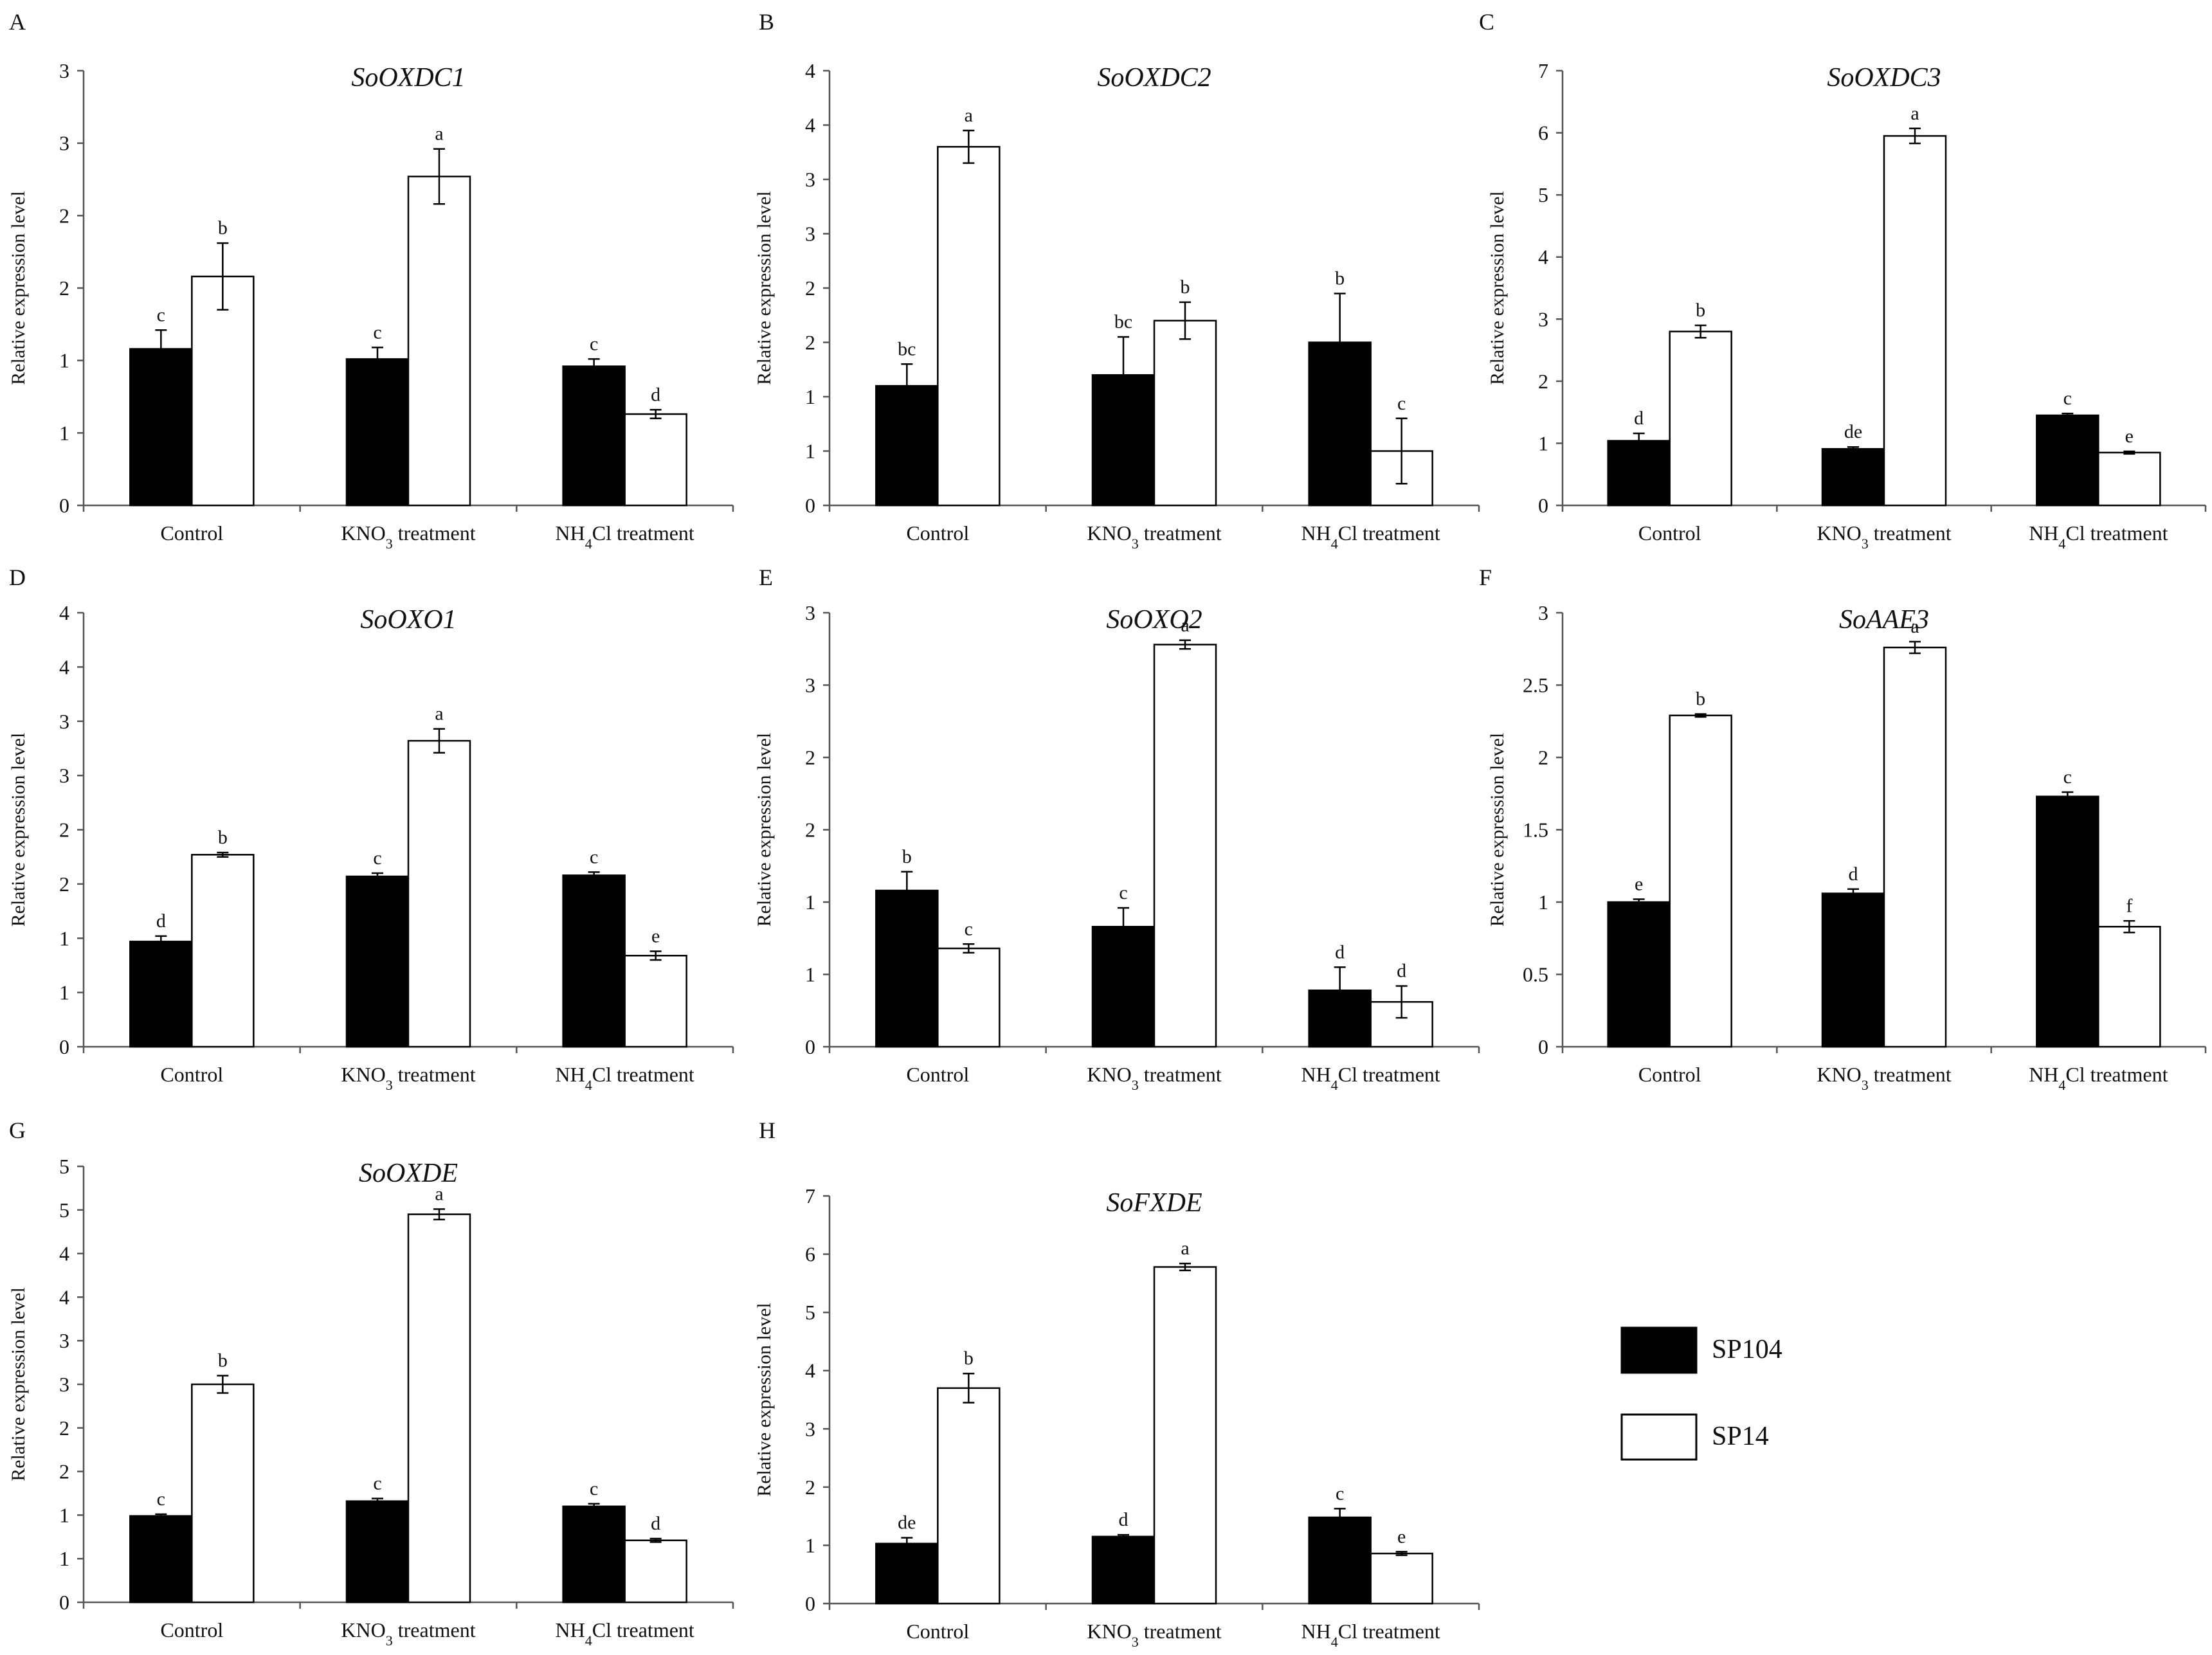  I want to click on panel-label: A, so click(17, 22).